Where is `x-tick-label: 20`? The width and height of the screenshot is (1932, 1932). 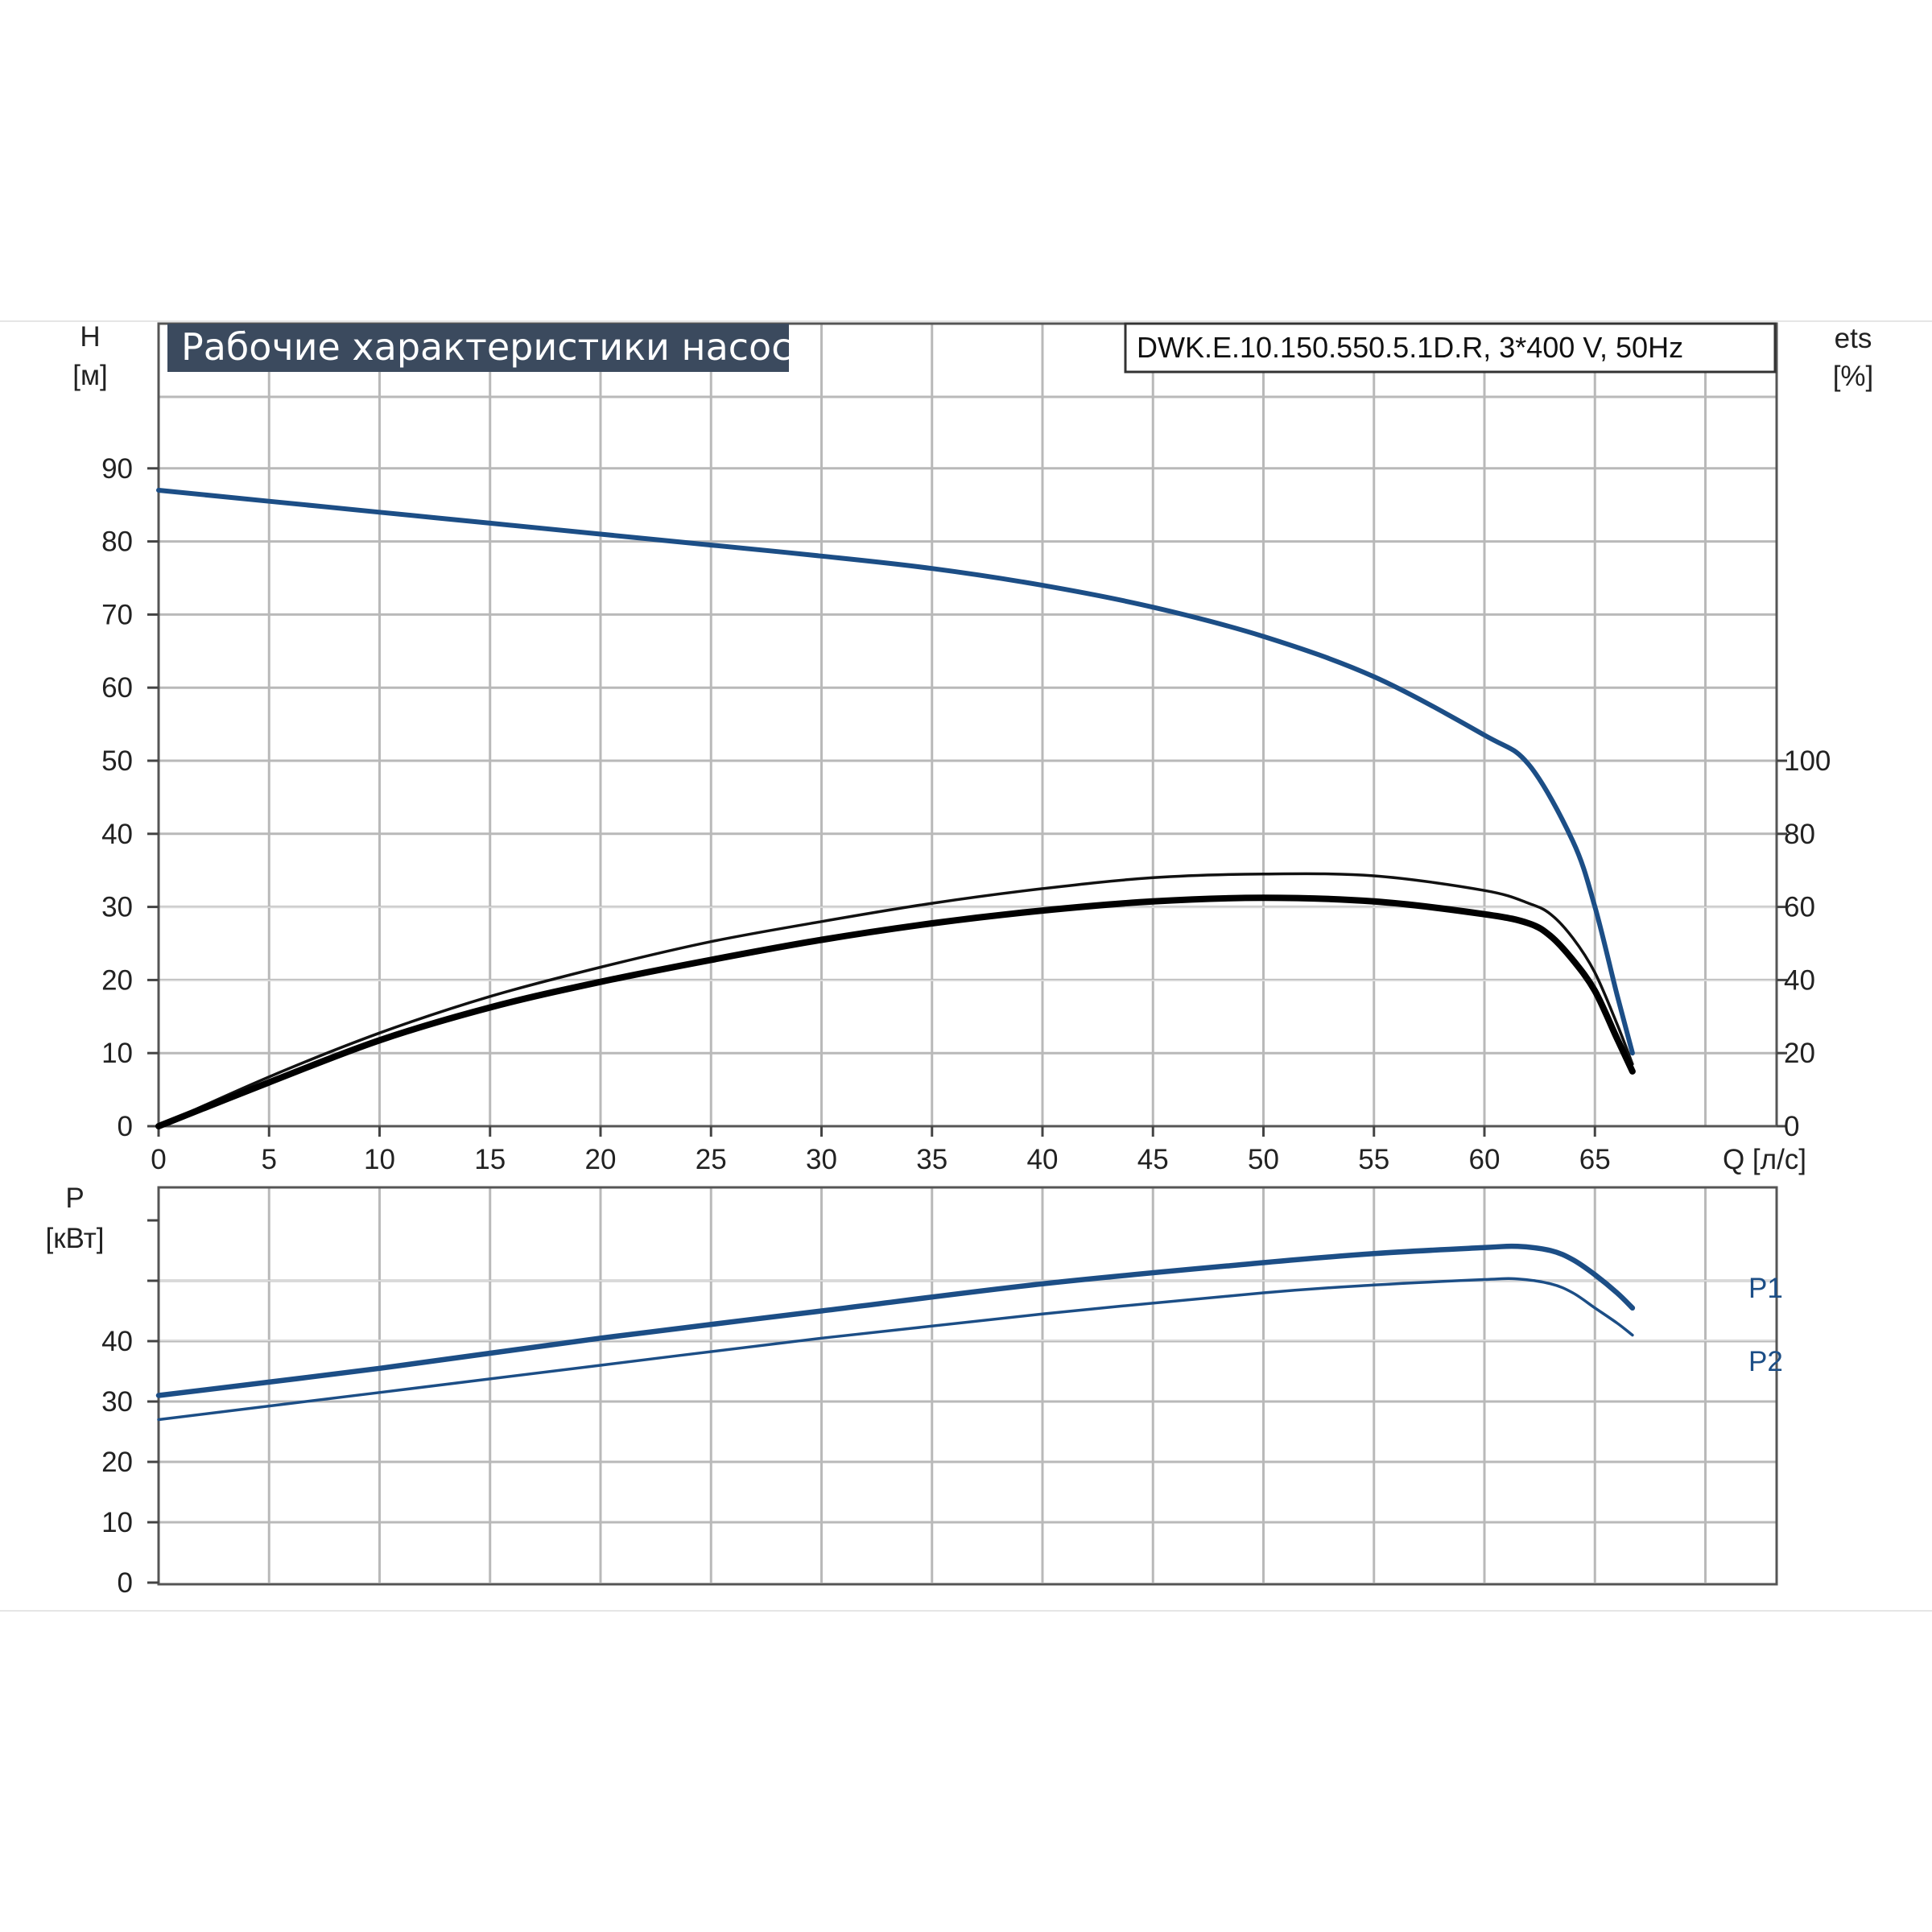 x-tick-label: 20 is located at coordinates (601, 1159).